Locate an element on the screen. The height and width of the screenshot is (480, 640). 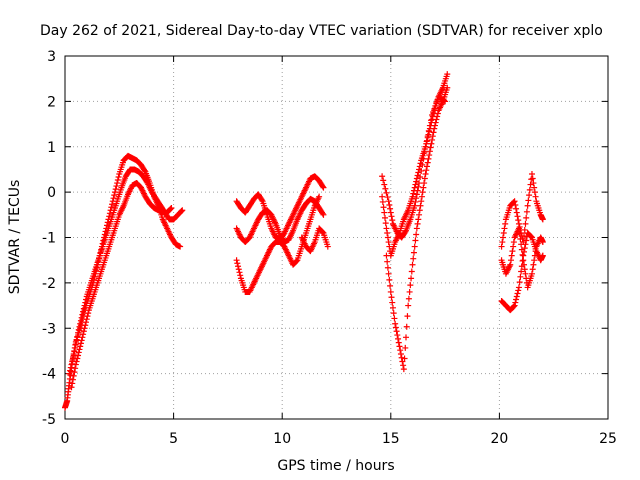
series-arc-3a is located at coordinates (415, 165).